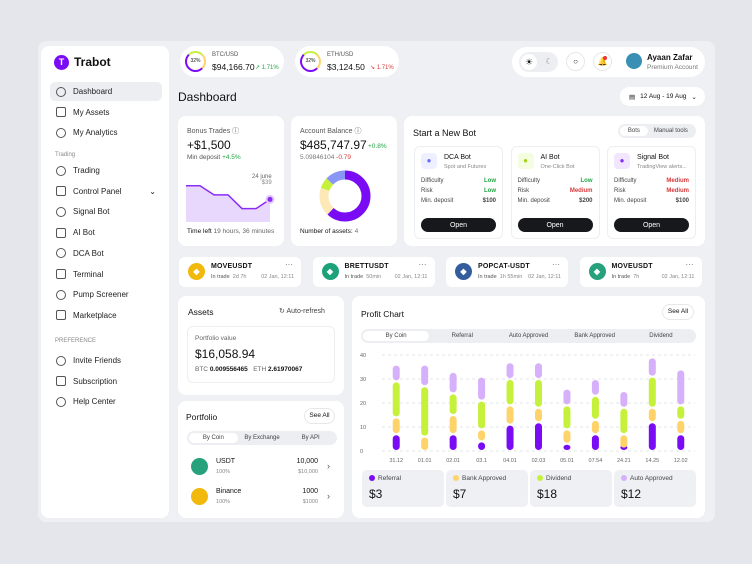 The height and width of the screenshot is (564, 752). Describe the element at coordinates (596, 461) in the screenshot. I see `x-tick-label: 07.54` at that location.